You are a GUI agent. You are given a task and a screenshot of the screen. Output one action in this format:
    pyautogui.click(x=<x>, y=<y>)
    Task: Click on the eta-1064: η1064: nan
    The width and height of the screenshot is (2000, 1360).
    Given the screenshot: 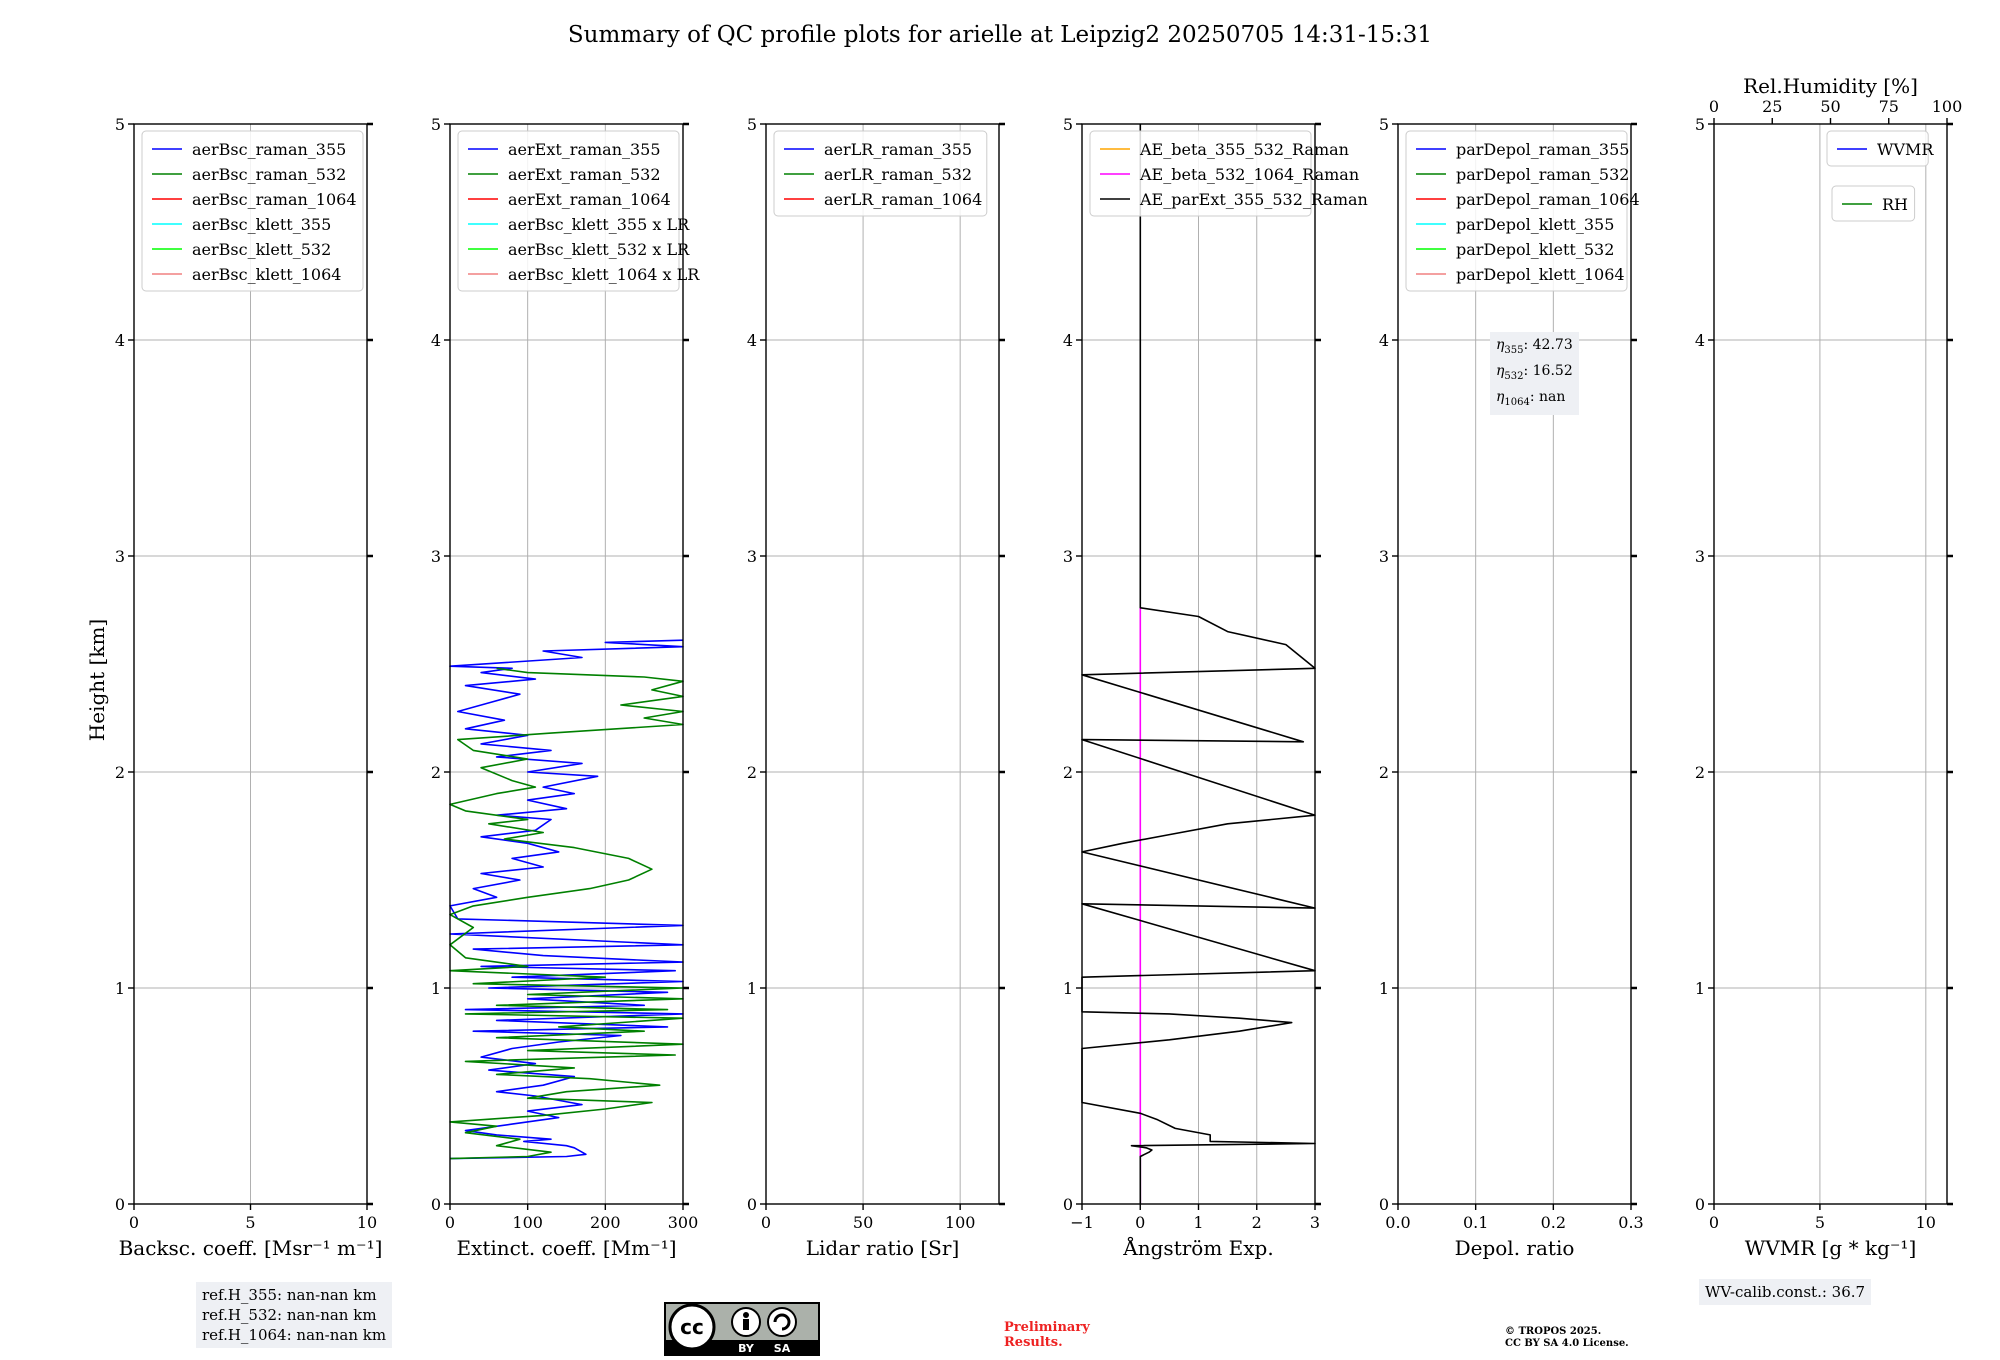 What is the action you would take?
    pyautogui.click(x=1531, y=398)
    